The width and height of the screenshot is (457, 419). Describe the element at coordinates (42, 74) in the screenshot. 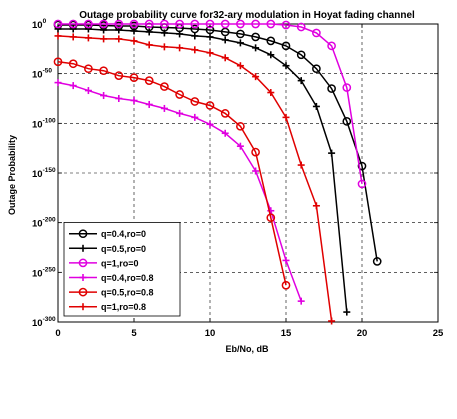

I see `y-tick-label: 10-50` at that location.